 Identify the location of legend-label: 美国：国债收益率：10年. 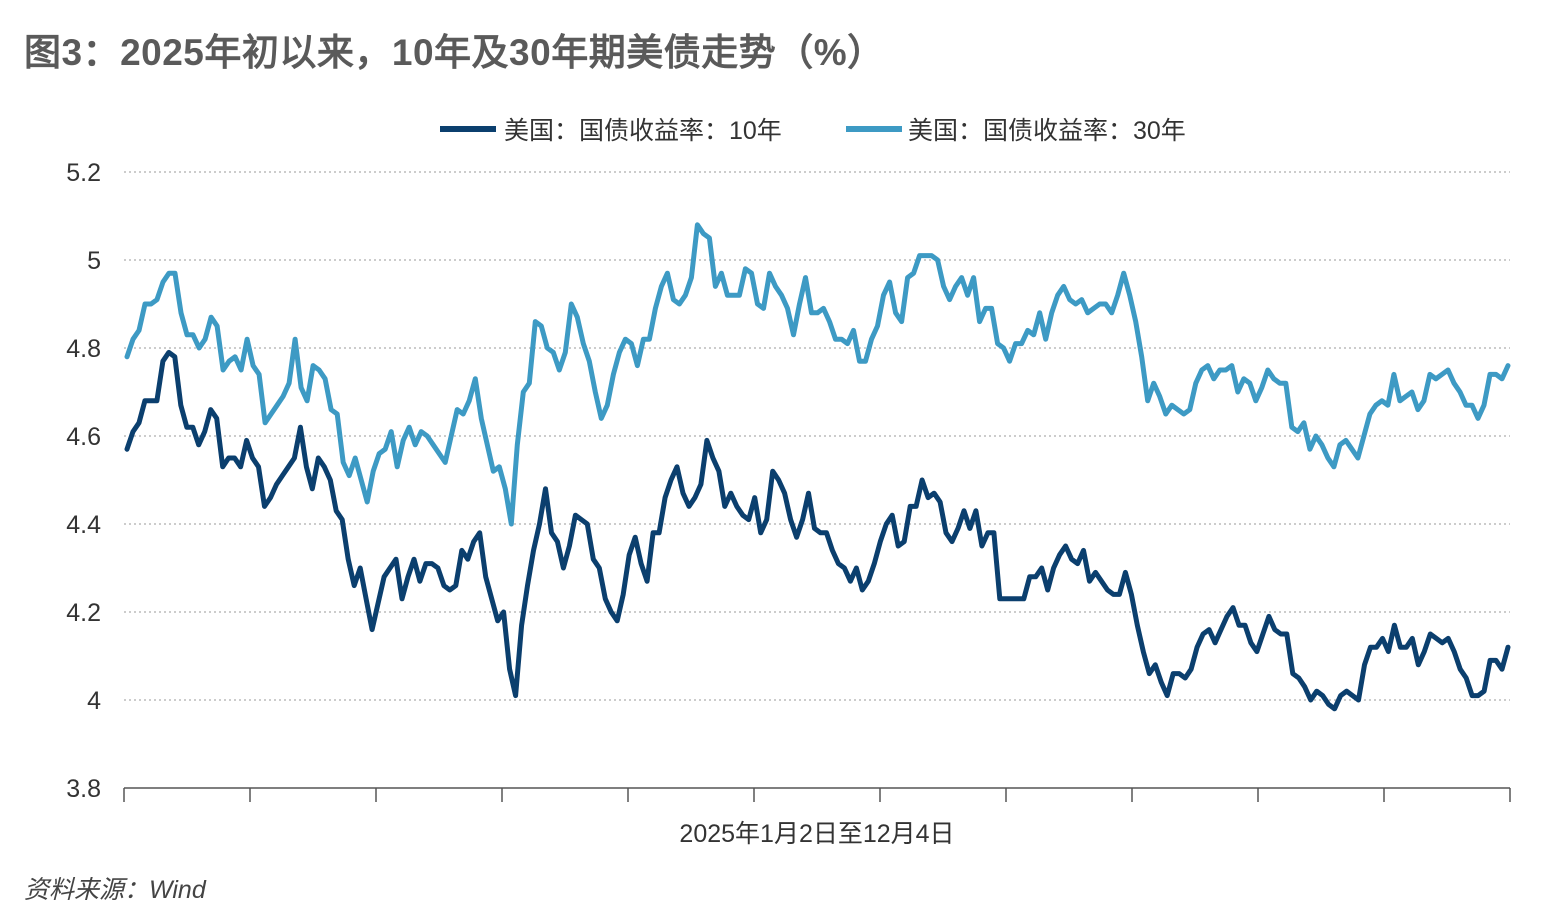
(643, 131).